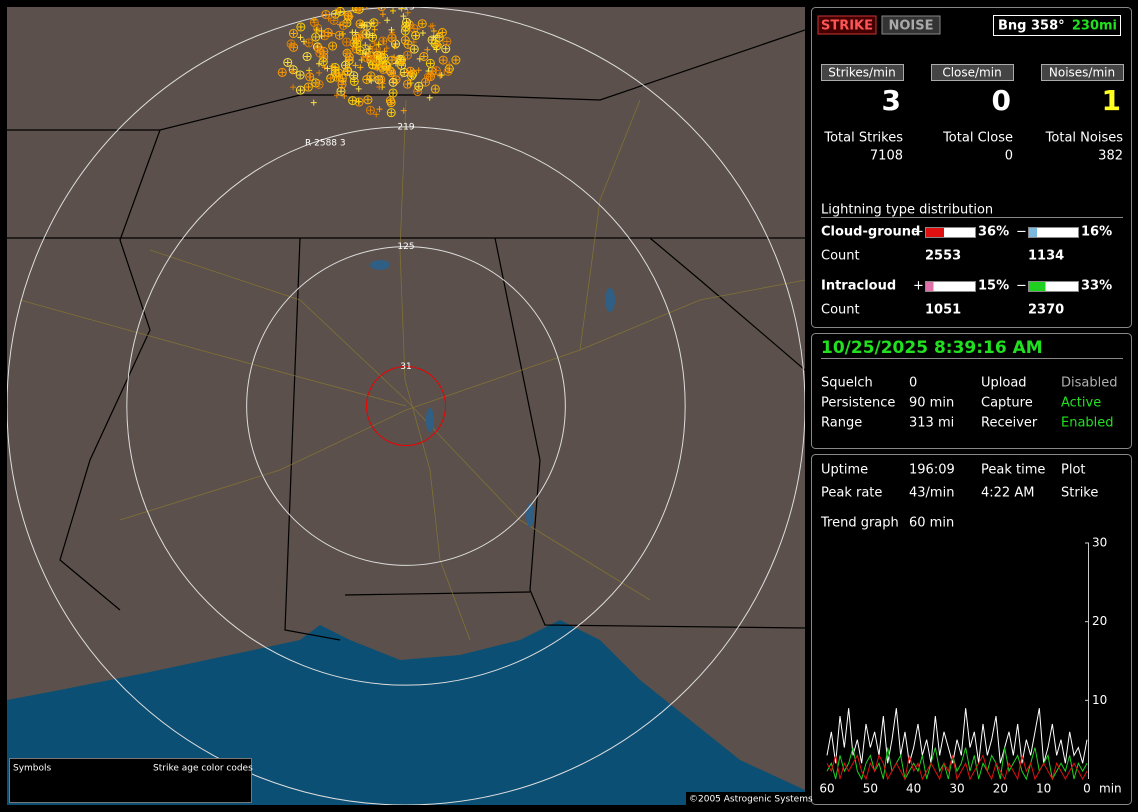 The height and width of the screenshot is (812, 1138). Describe the element at coordinates (1009, 423) in the screenshot. I see `status-cell: Receiver` at that location.